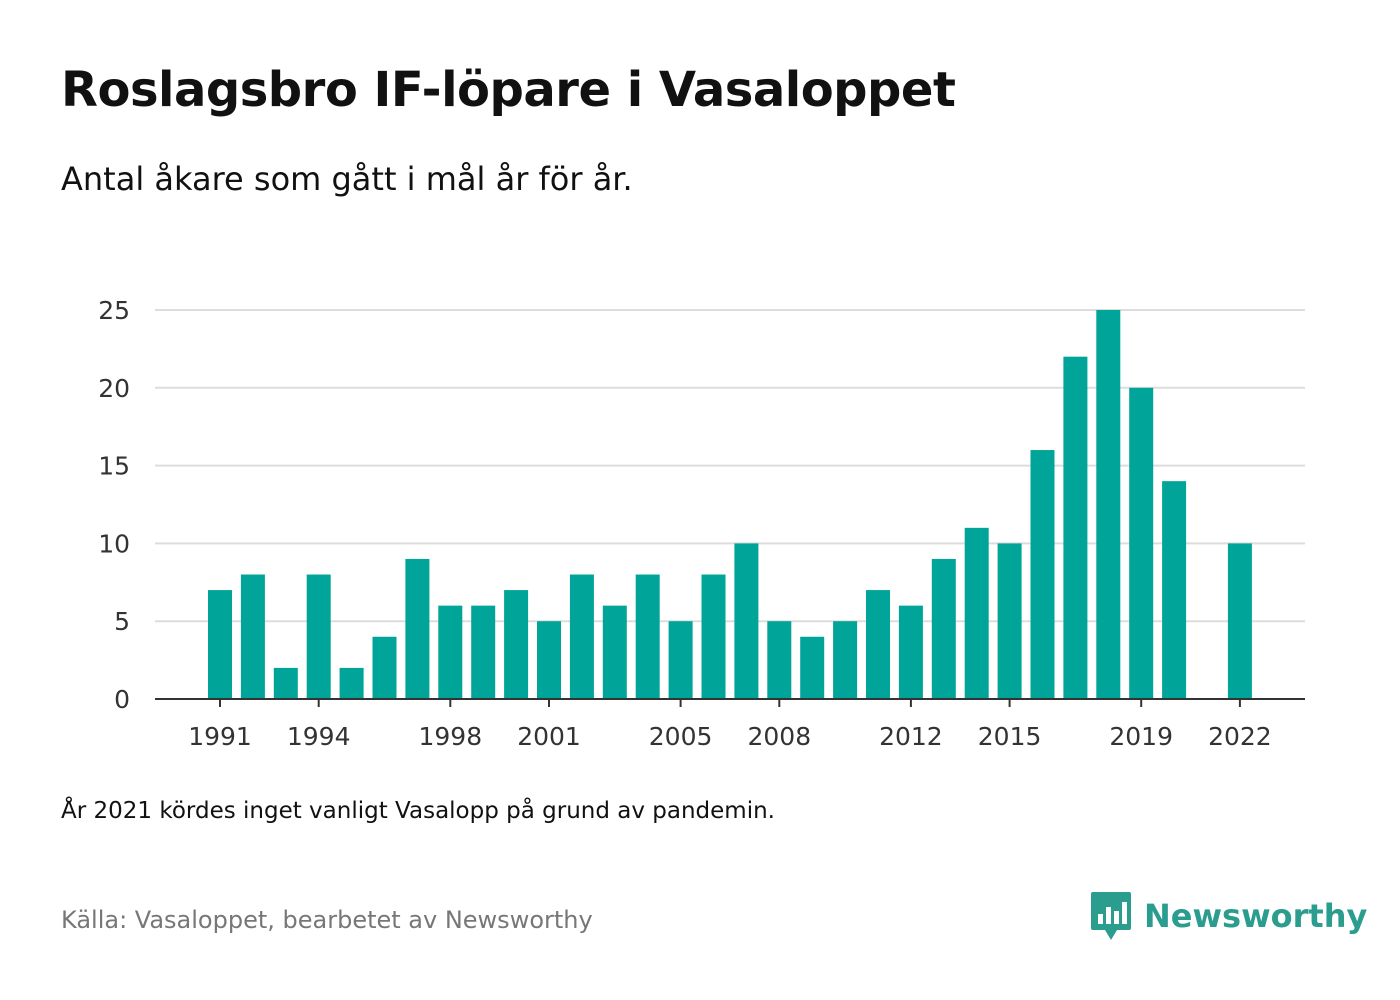 The height and width of the screenshot is (1000, 1400). I want to click on bar-1993, so click(285, 683).